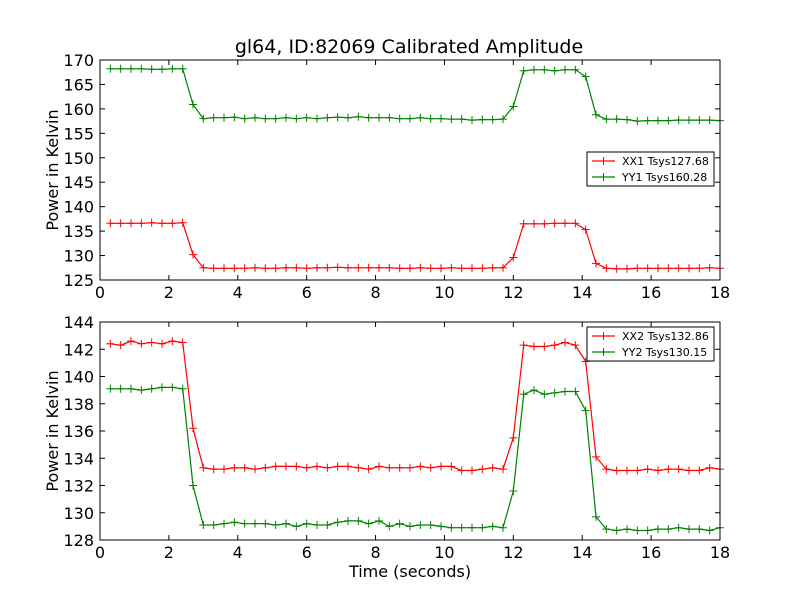  Describe the element at coordinates (78, 182) in the screenshot. I see `y-tick-label: 145` at that location.